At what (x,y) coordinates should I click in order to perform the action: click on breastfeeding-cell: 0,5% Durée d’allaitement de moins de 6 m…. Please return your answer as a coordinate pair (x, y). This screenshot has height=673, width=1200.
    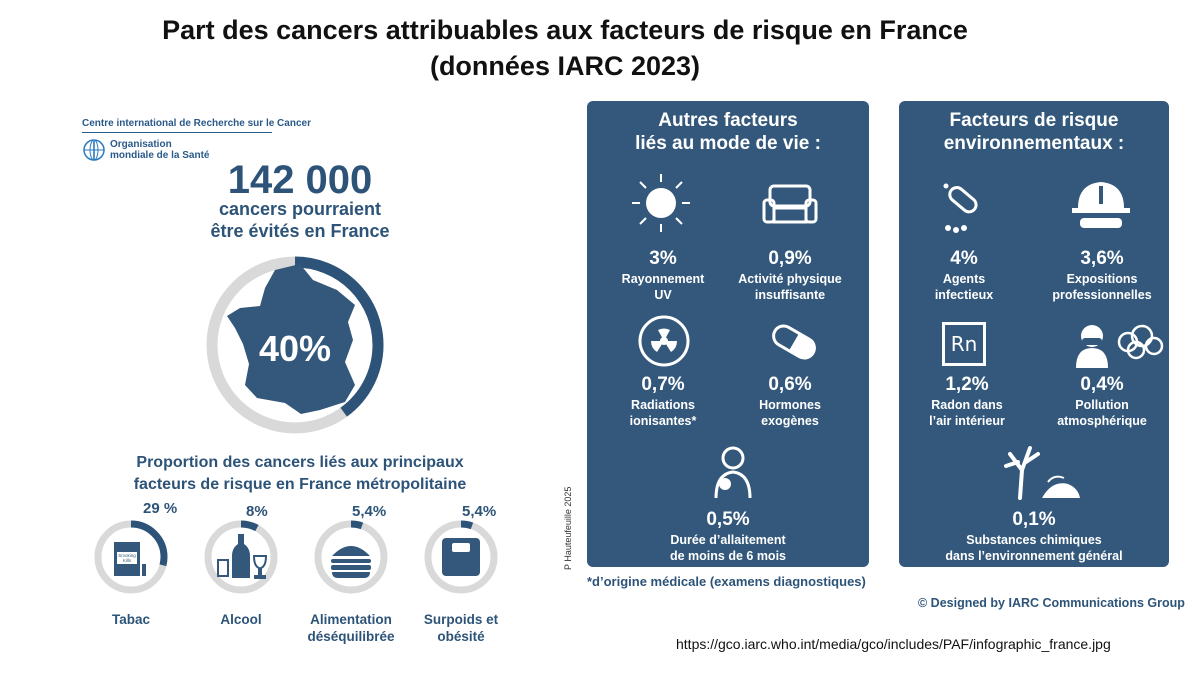
    Looking at the image, I should click on (728, 536).